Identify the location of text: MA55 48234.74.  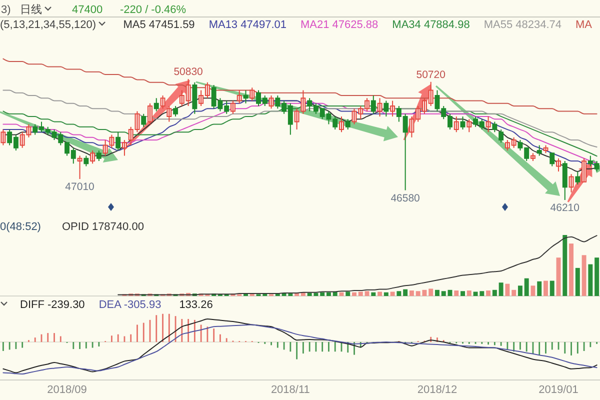
(523, 25).